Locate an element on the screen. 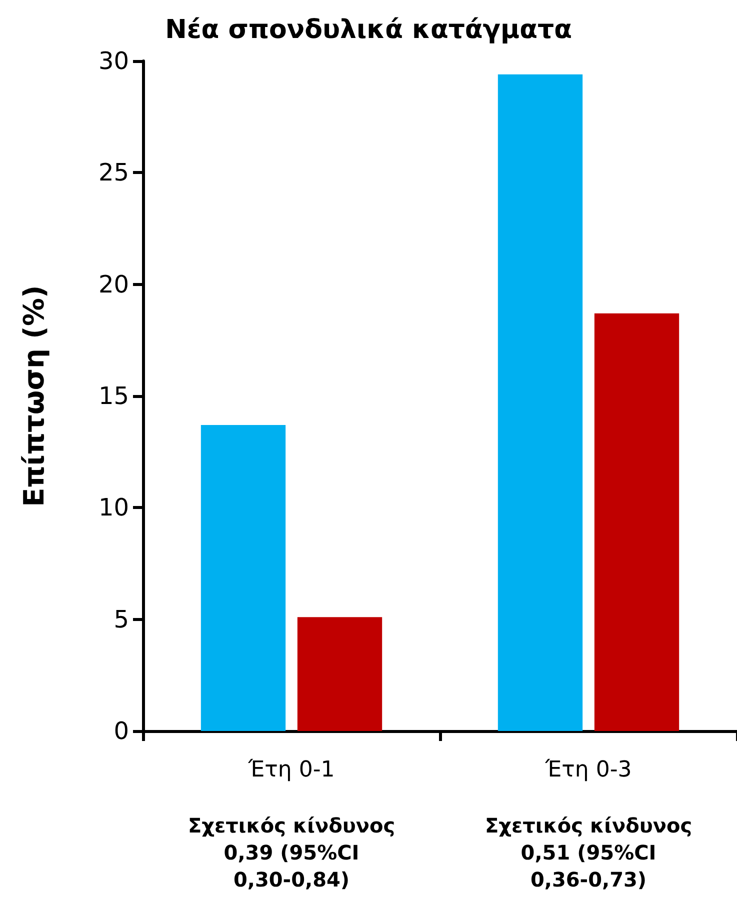 The image size is (737, 905). y-axis-title: Επίπτωση (%) is located at coordinates (34, 396).